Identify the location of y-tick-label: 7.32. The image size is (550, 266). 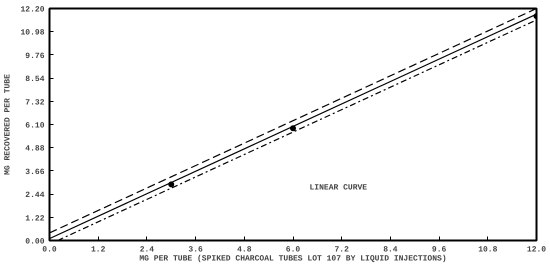
(35, 103).